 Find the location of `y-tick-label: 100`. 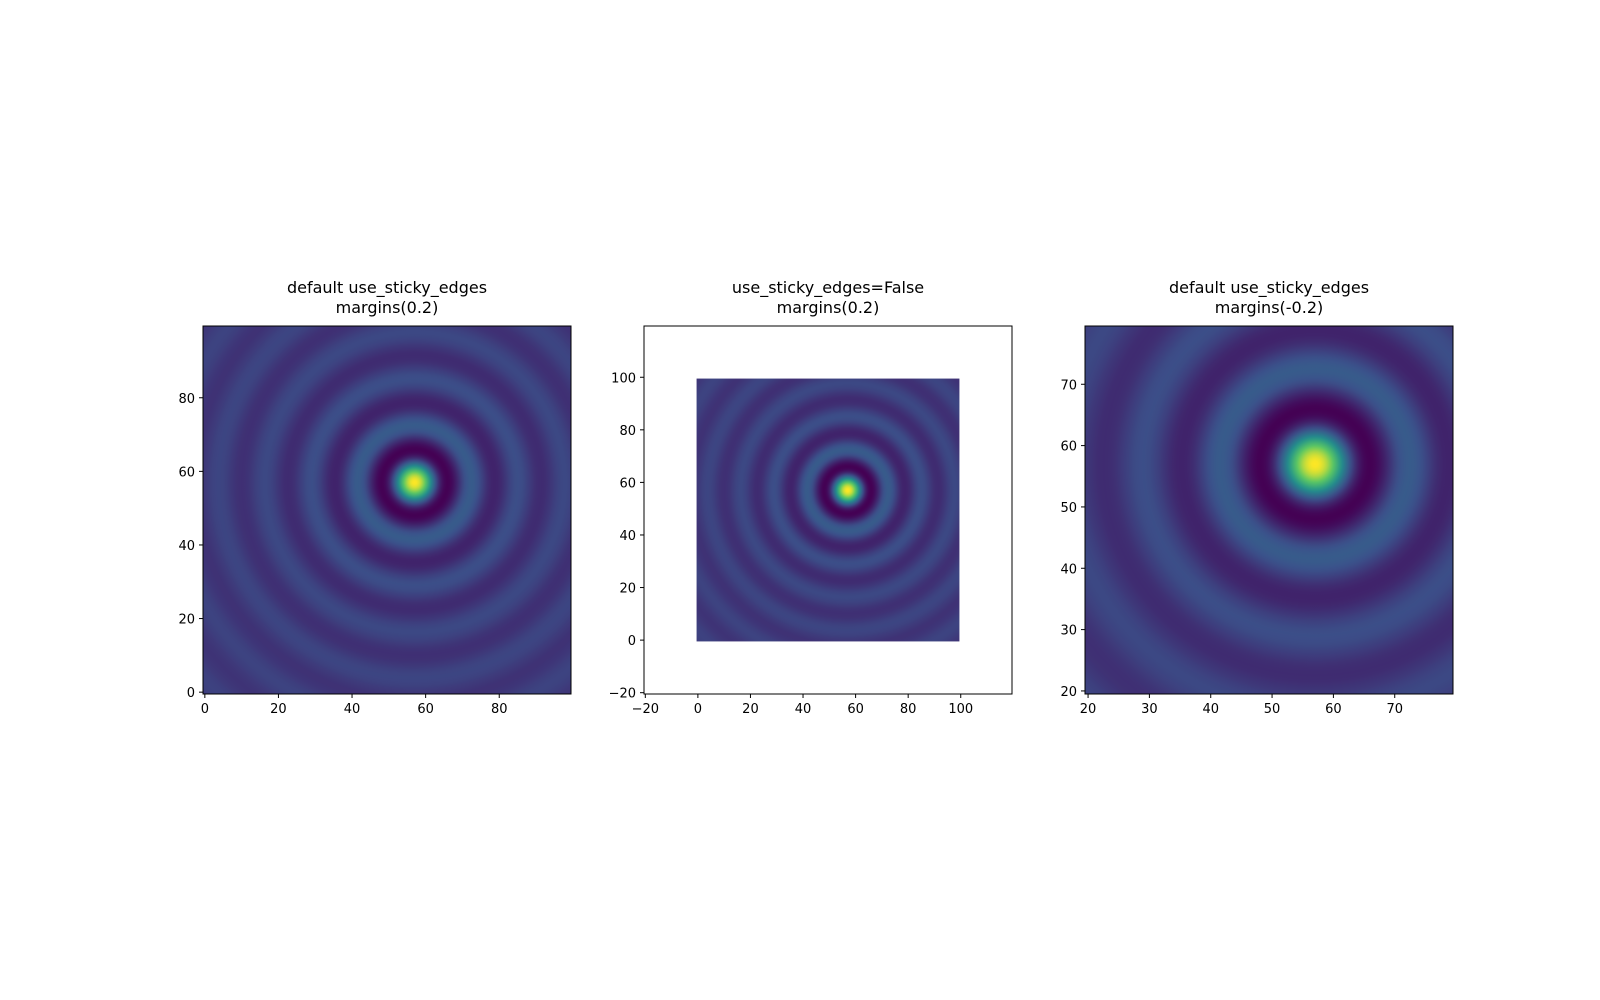

y-tick-label: 100 is located at coordinates (623, 378).